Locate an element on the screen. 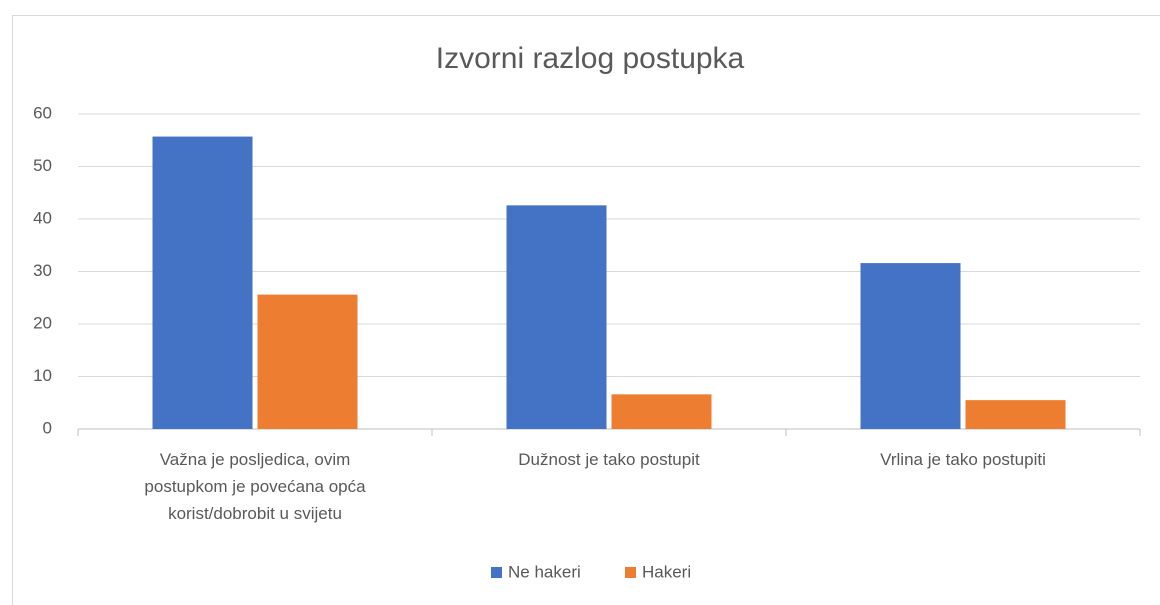 The width and height of the screenshot is (1160, 605). x-tick-label: Dužnost je tako postupit is located at coordinates (609, 459).